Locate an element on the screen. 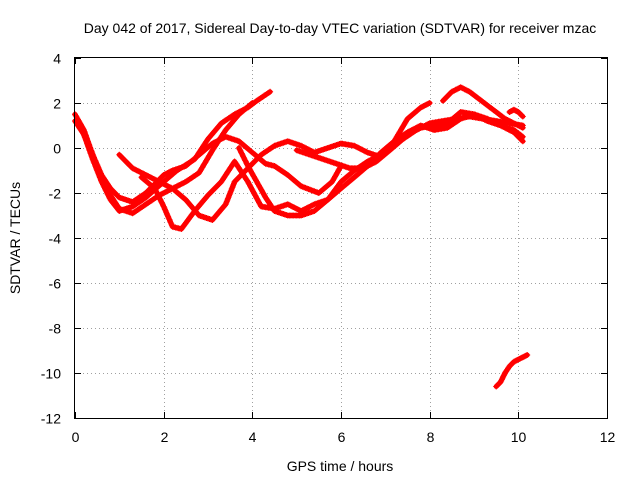  x-tick-label: 10 is located at coordinates (519, 437).